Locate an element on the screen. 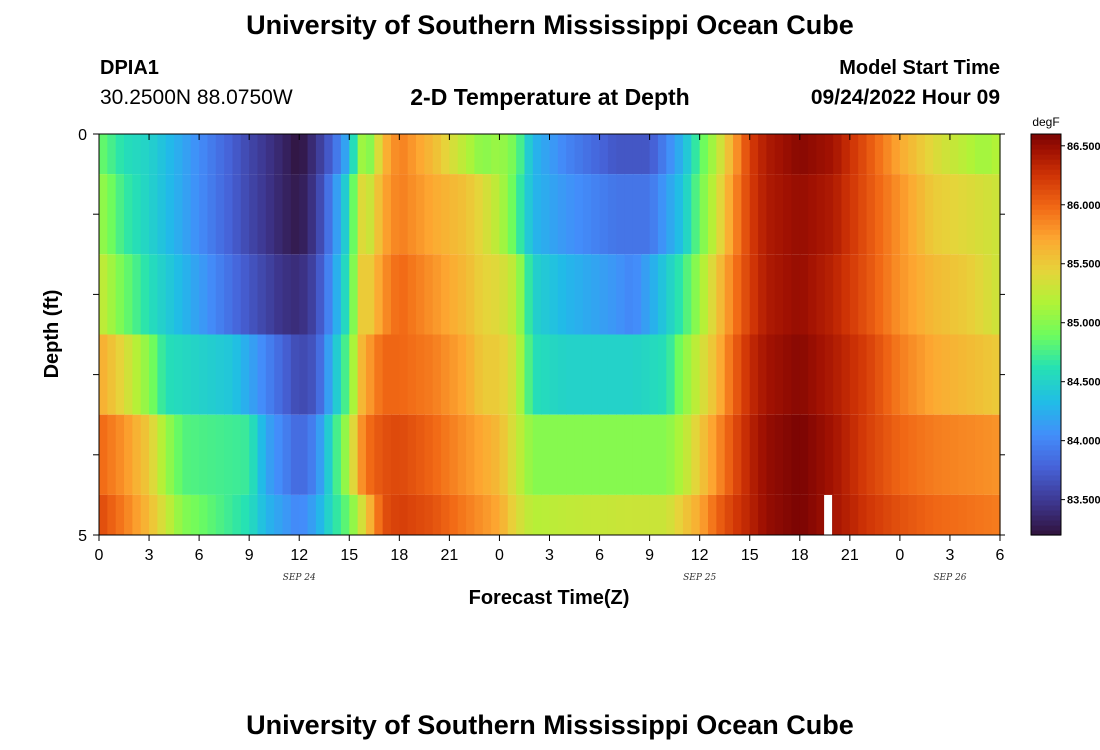 The height and width of the screenshot is (750, 1100). colorbar-frame is located at coordinates (1046, 334).